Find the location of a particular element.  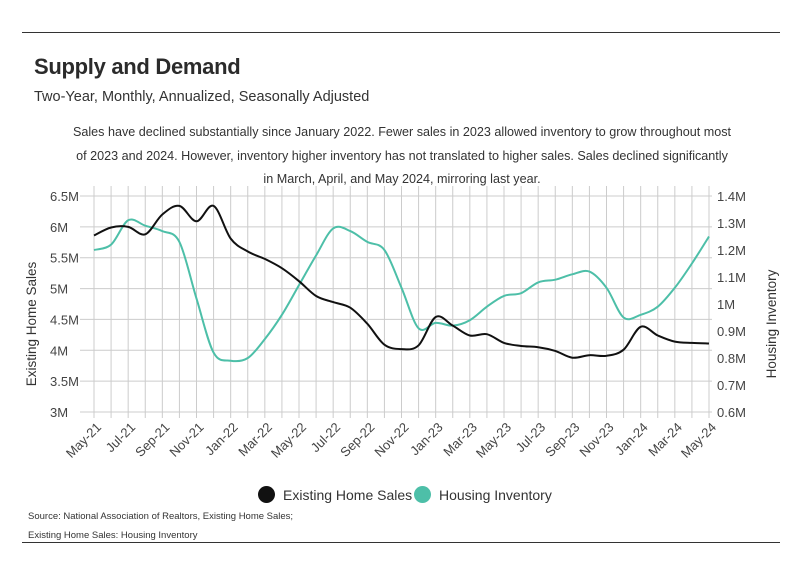

x-tick-label: Jan-24 is located at coordinates (631, 439).